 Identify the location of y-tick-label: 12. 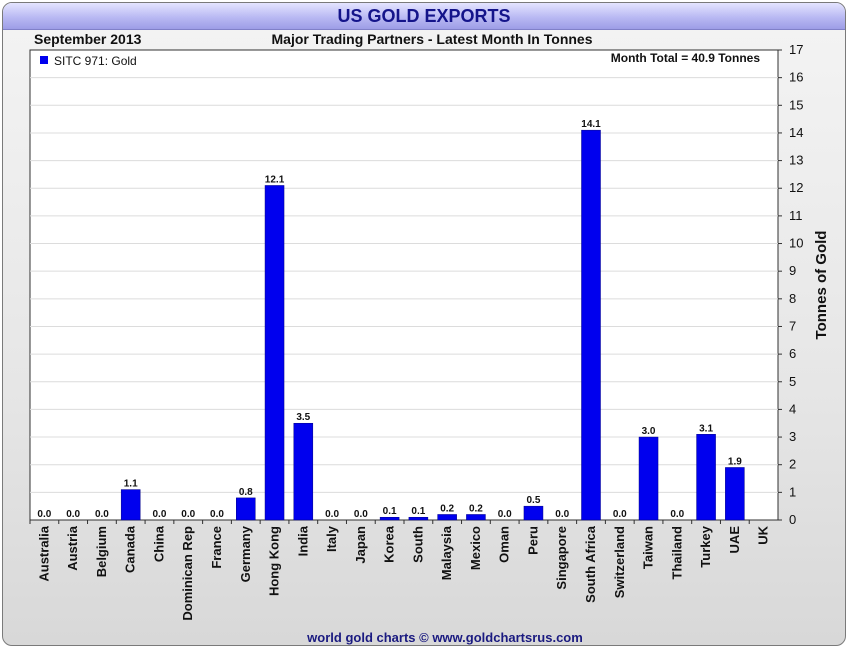
(796, 187).